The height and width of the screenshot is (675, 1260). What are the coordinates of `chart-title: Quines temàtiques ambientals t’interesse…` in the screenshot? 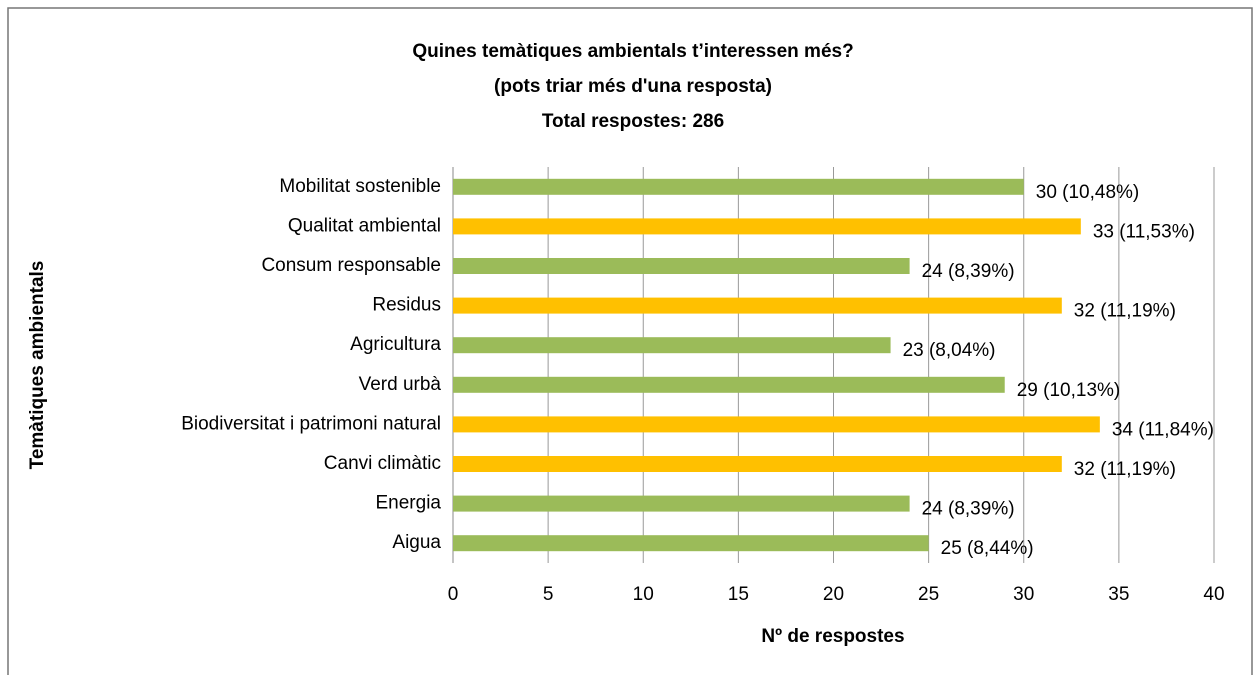 It's located at (632, 51).